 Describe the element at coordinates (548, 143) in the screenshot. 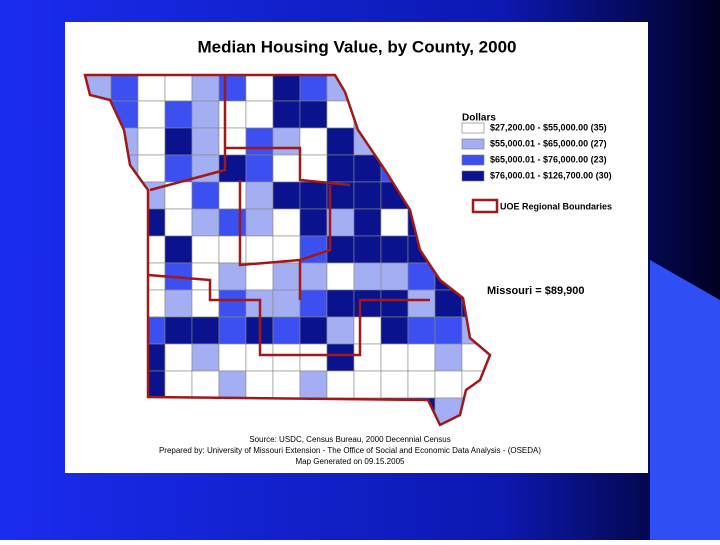

I see `legend-label: $55,000.01 - $65,000.00 (27)` at that location.